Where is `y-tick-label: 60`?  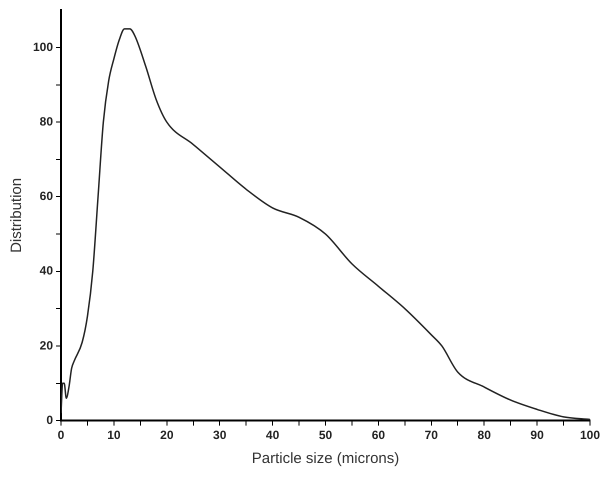 y-tick-label: 60 is located at coordinates (47, 196).